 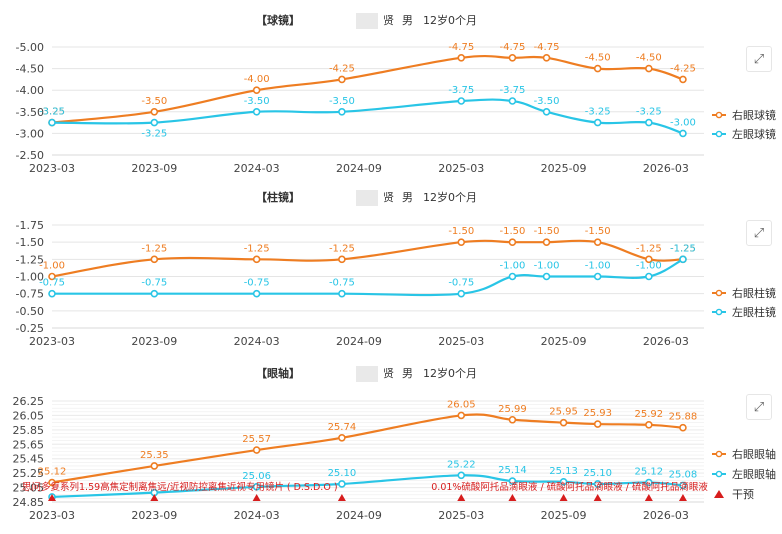 I want to click on y-tick-label: 25.25, so click(x=29, y=473).